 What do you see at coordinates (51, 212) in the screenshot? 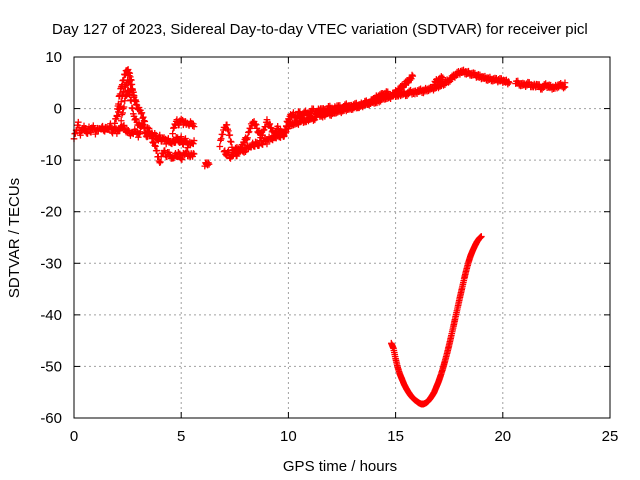
I see `y-tick-label: -20` at bounding box center [51, 212].